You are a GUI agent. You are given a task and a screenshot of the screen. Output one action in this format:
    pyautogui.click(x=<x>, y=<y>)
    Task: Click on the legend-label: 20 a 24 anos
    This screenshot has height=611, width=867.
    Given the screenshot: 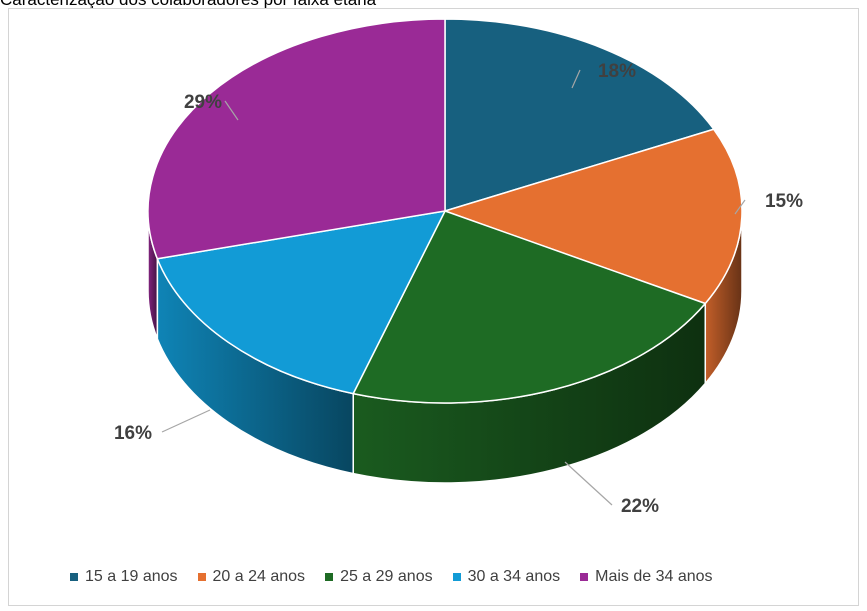 What is the action you would take?
    pyautogui.click(x=259, y=576)
    